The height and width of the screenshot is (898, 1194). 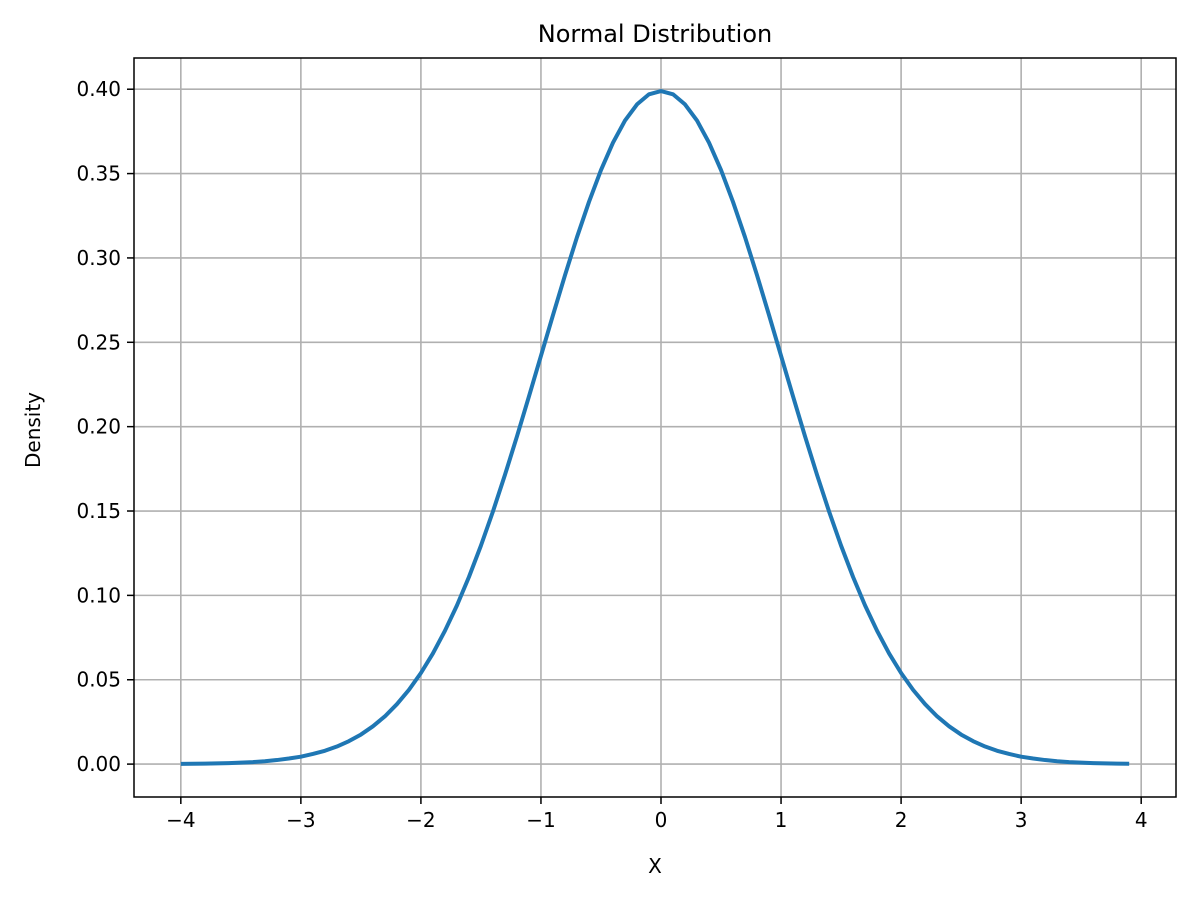 I want to click on chart-title: Normal Distribution, so click(x=655, y=34).